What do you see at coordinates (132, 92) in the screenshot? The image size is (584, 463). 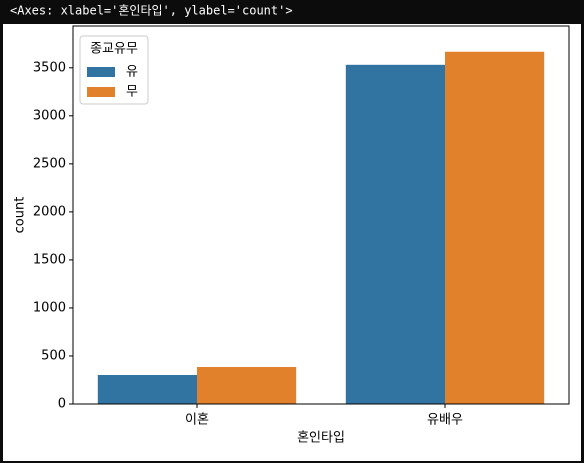 I see `legend-label: 무` at bounding box center [132, 92].